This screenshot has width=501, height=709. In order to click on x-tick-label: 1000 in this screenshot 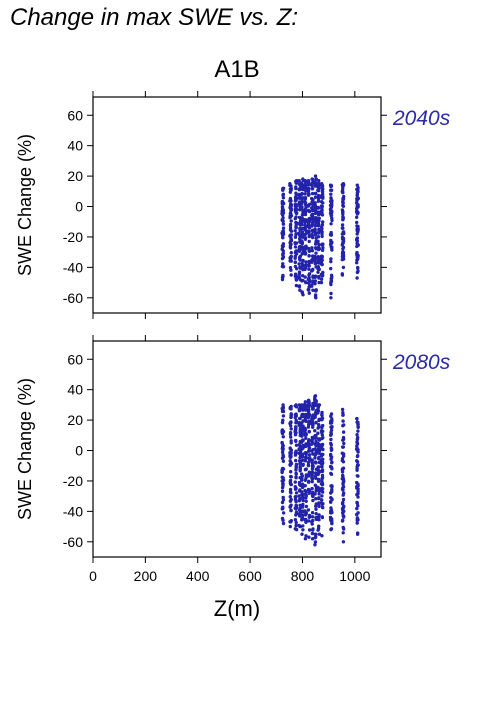, I will do `click(354, 576)`.